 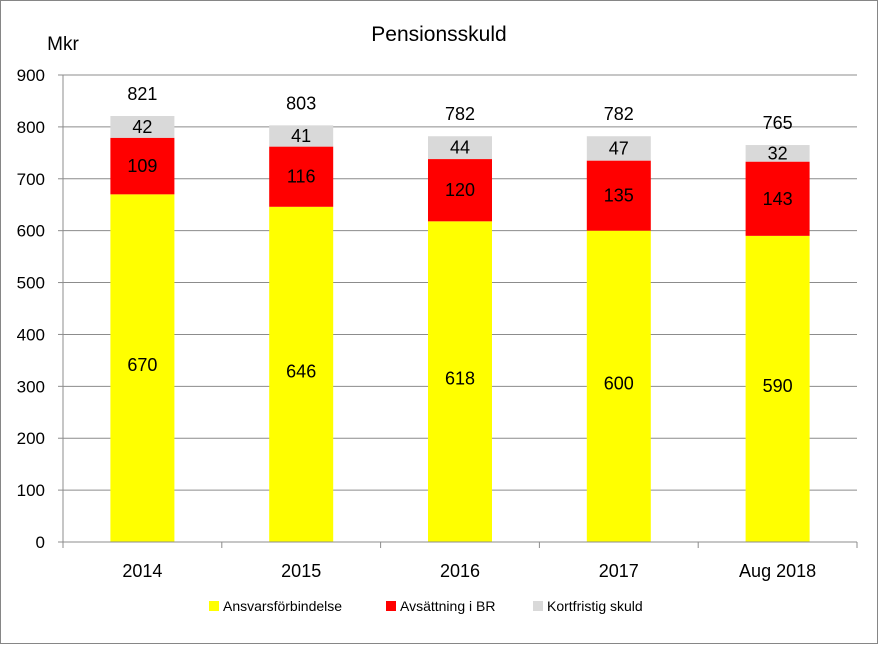 What do you see at coordinates (31, 127) in the screenshot?
I see `y-tick-label: 800` at bounding box center [31, 127].